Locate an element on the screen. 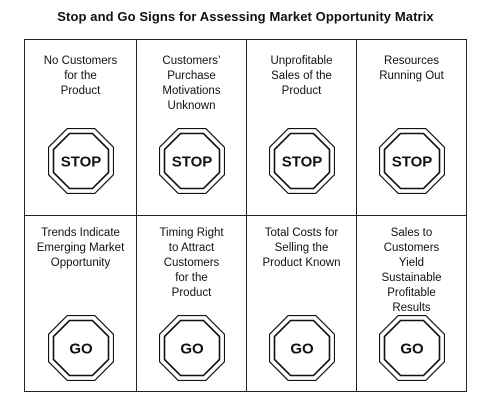 The height and width of the screenshot is (410, 491). matrix-cell-stop-3: Unprofitable Sales of the Product STOP is located at coordinates (301, 127).